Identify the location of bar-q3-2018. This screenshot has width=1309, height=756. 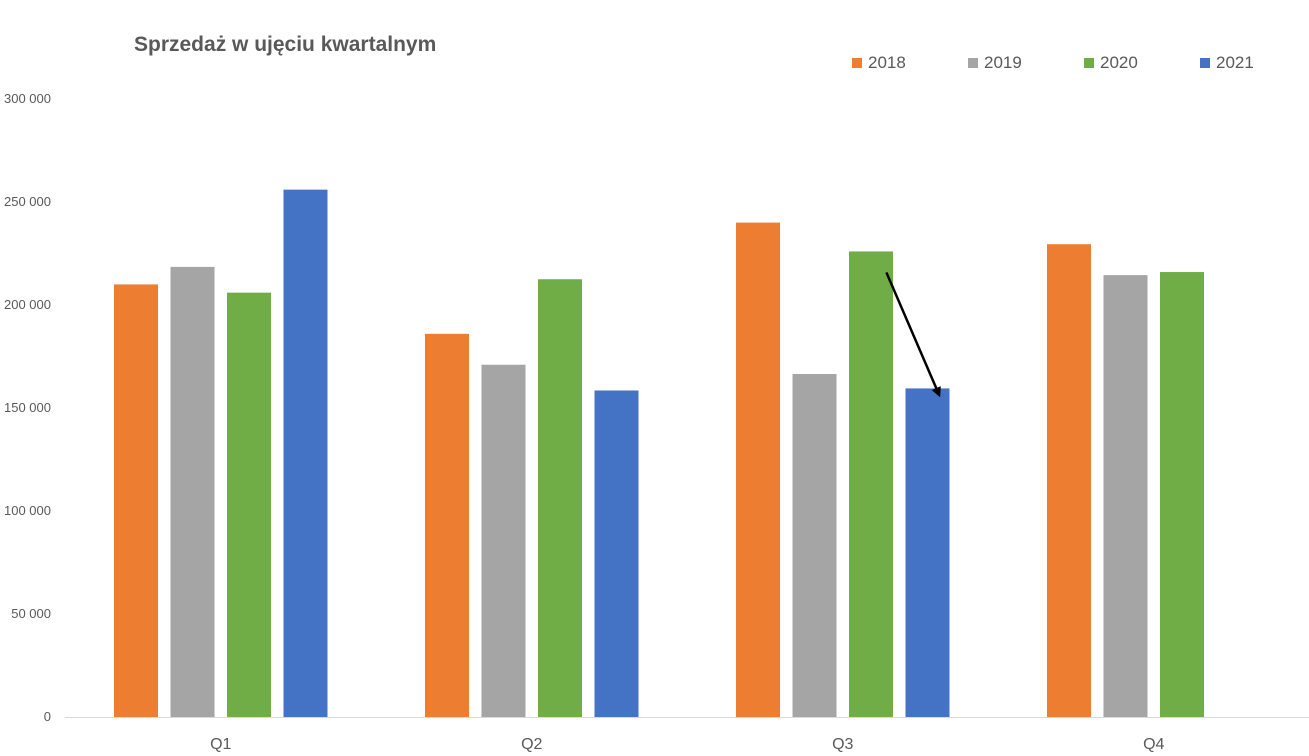
(758, 469).